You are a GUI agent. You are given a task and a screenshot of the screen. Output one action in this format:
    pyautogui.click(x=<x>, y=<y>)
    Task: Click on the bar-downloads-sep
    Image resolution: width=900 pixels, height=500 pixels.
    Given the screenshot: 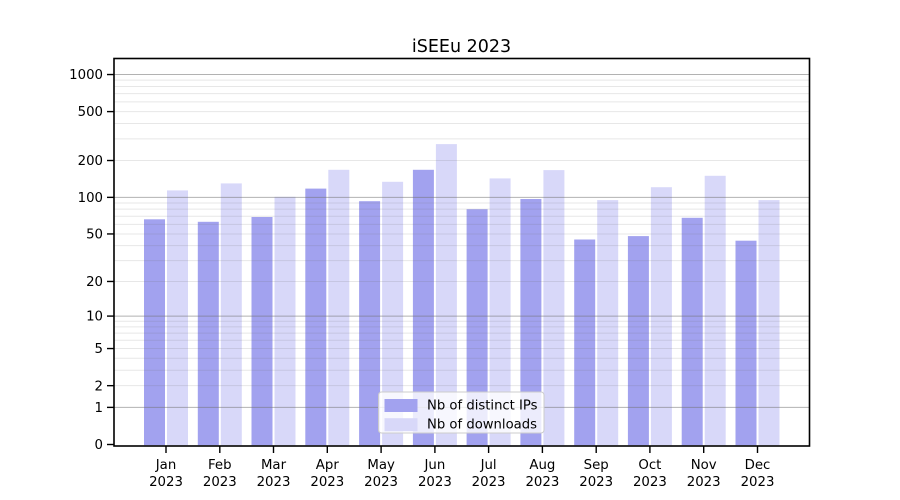 What is the action you would take?
    pyautogui.click(x=608, y=323)
    